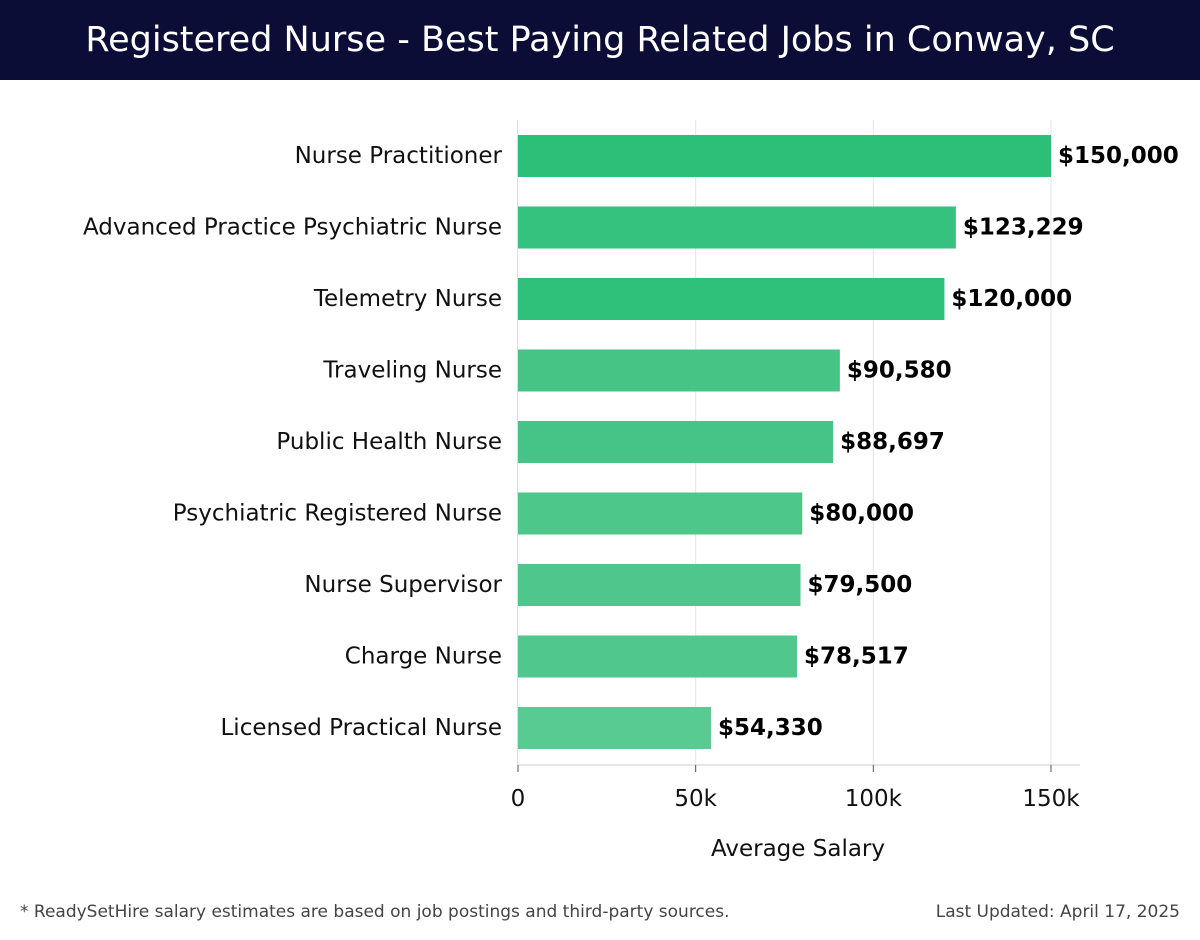  I want to click on value-label: $150,000, so click(1118, 156).